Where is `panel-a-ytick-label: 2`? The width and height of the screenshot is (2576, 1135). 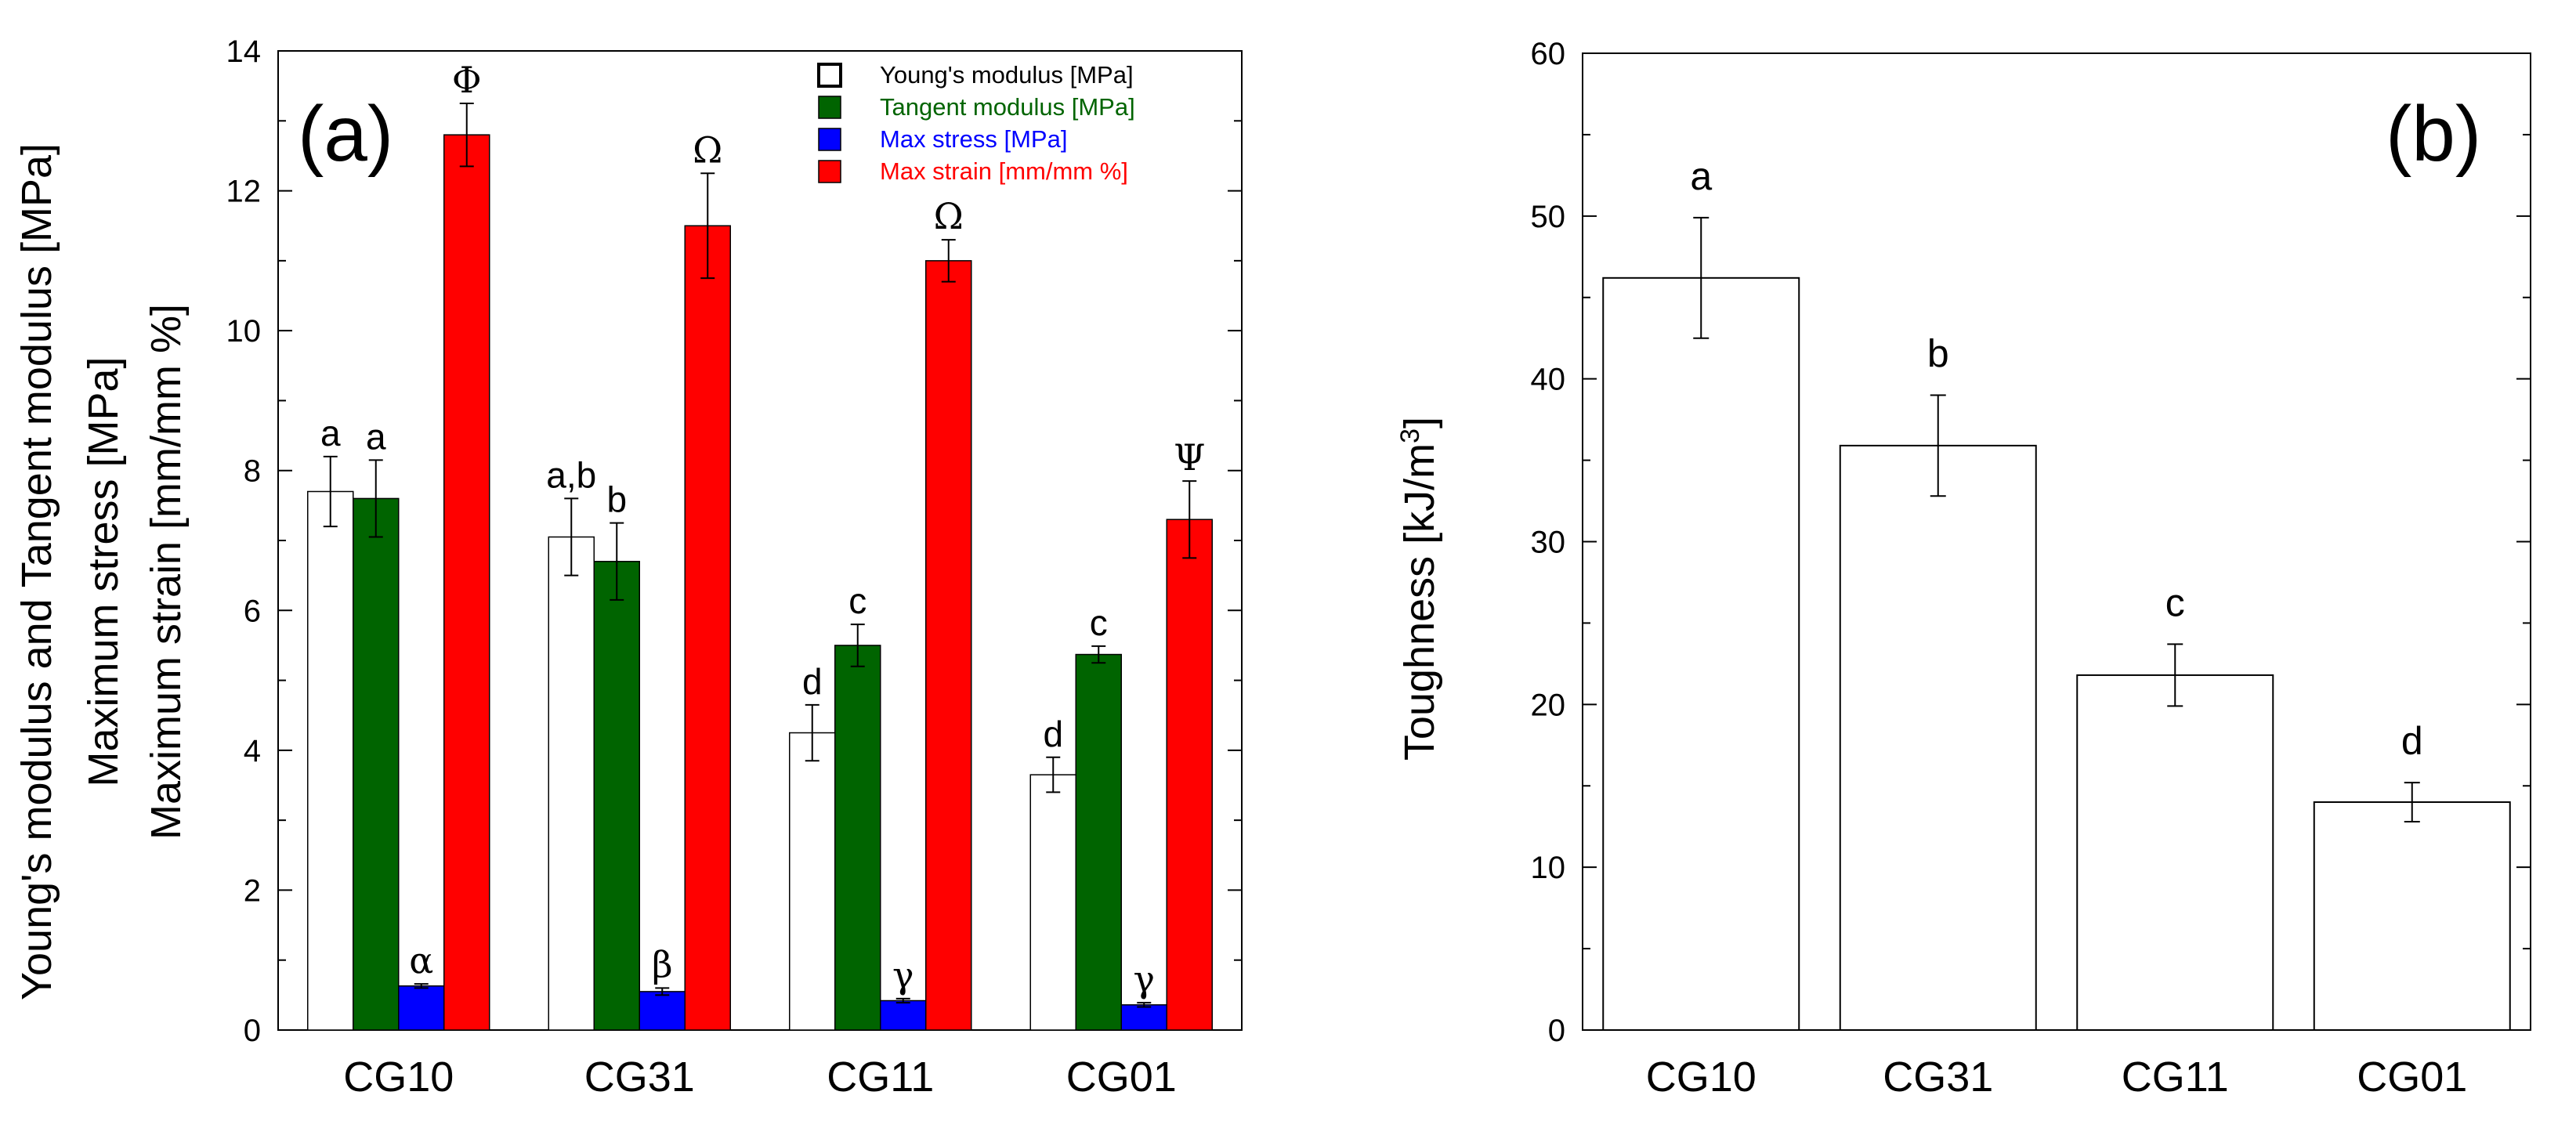 panel-a-ytick-label: 2 is located at coordinates (253, 890).